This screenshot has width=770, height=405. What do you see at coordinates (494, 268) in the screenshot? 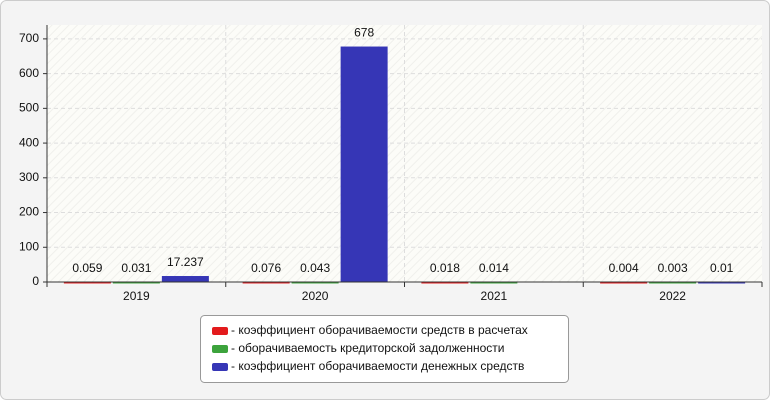
I see `data-label: 0.014` at bounding box center [494, 268].